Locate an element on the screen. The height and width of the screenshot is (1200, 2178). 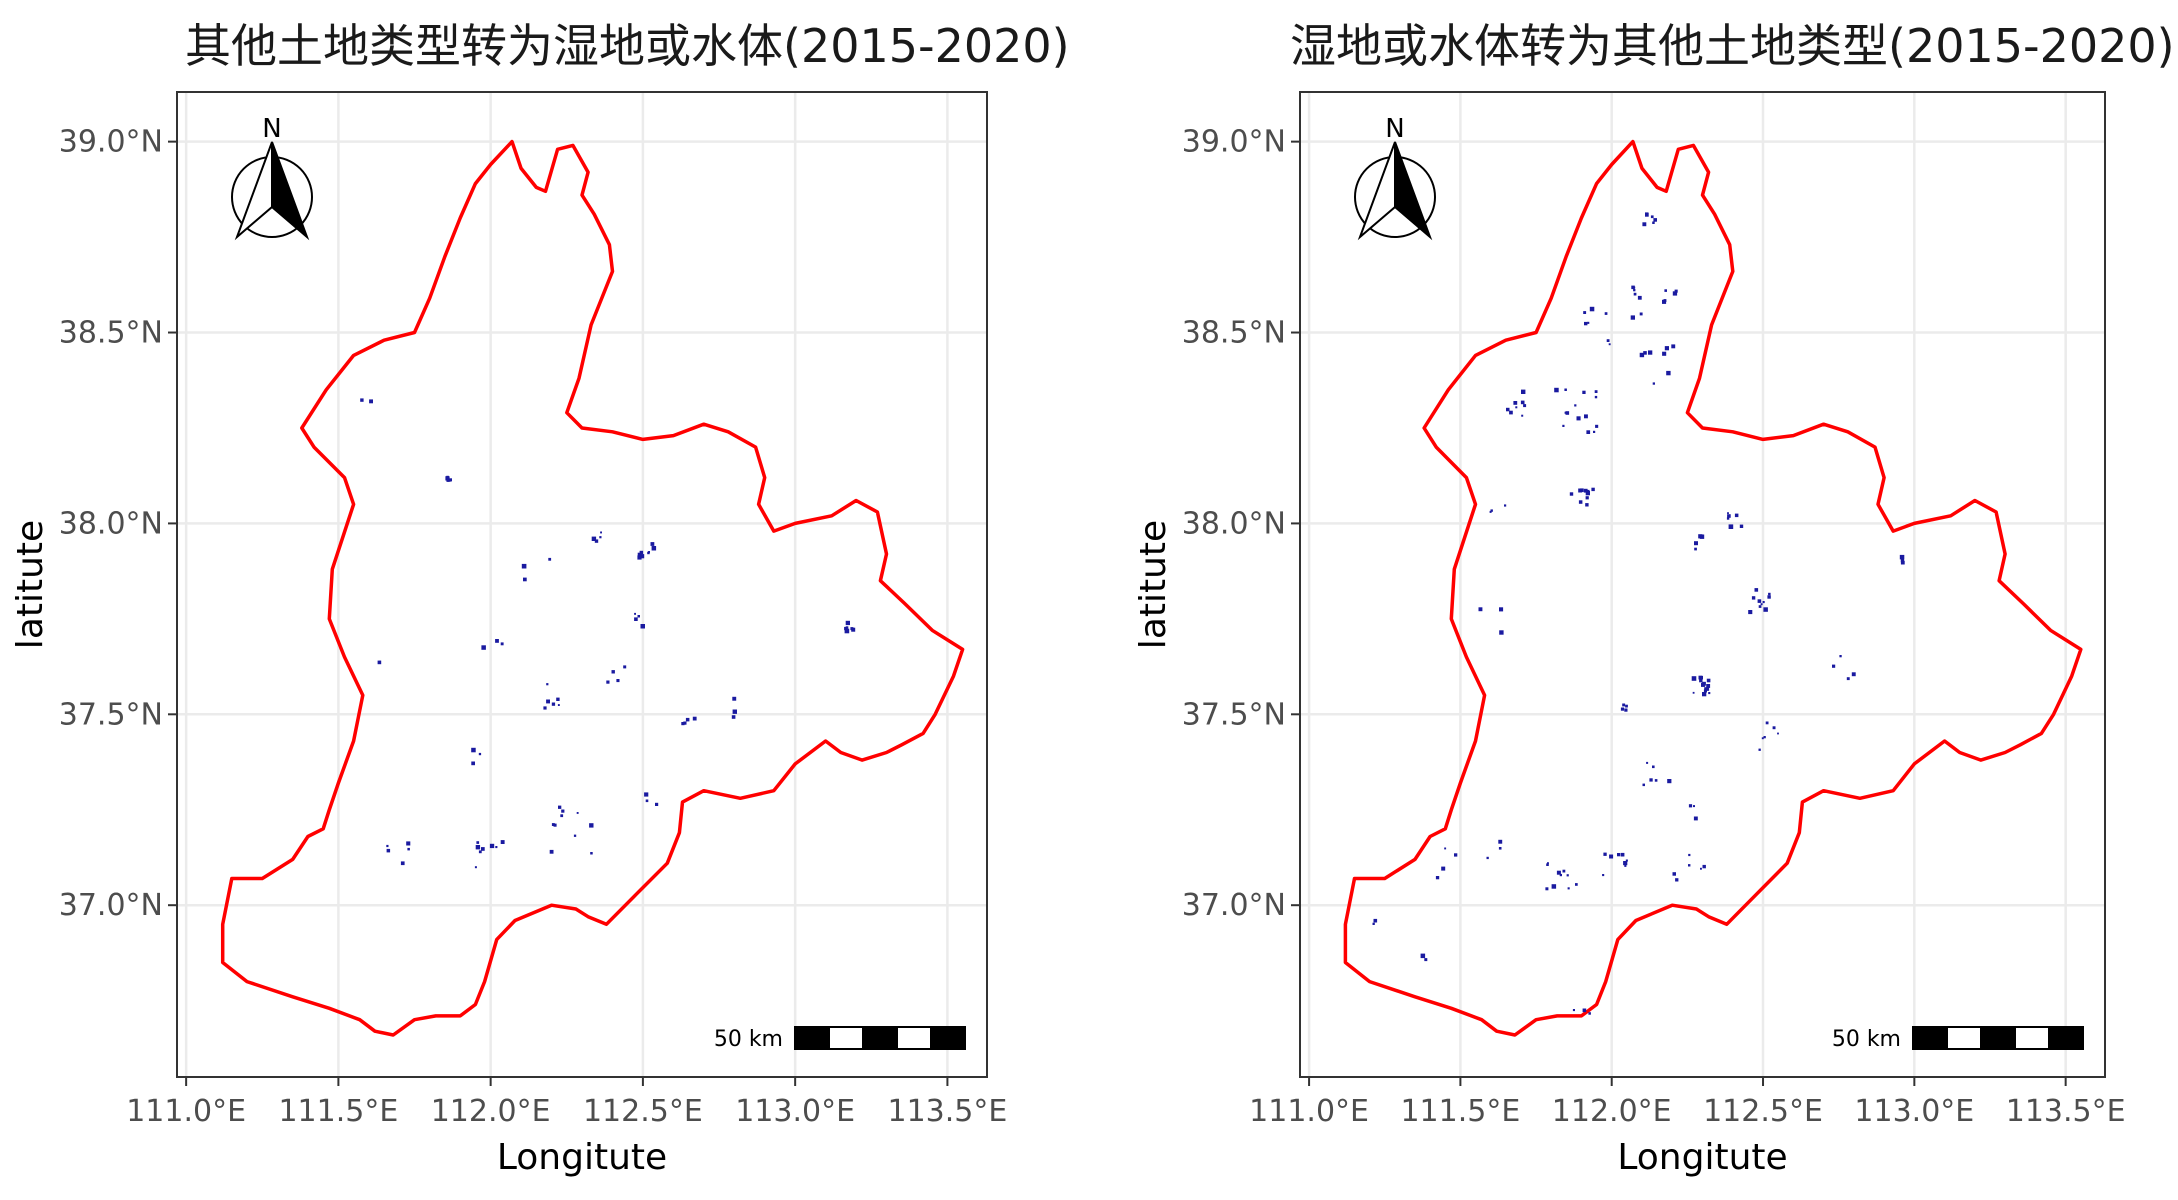
scale-bar: 50 km is located at coordinates (1958, 1039).